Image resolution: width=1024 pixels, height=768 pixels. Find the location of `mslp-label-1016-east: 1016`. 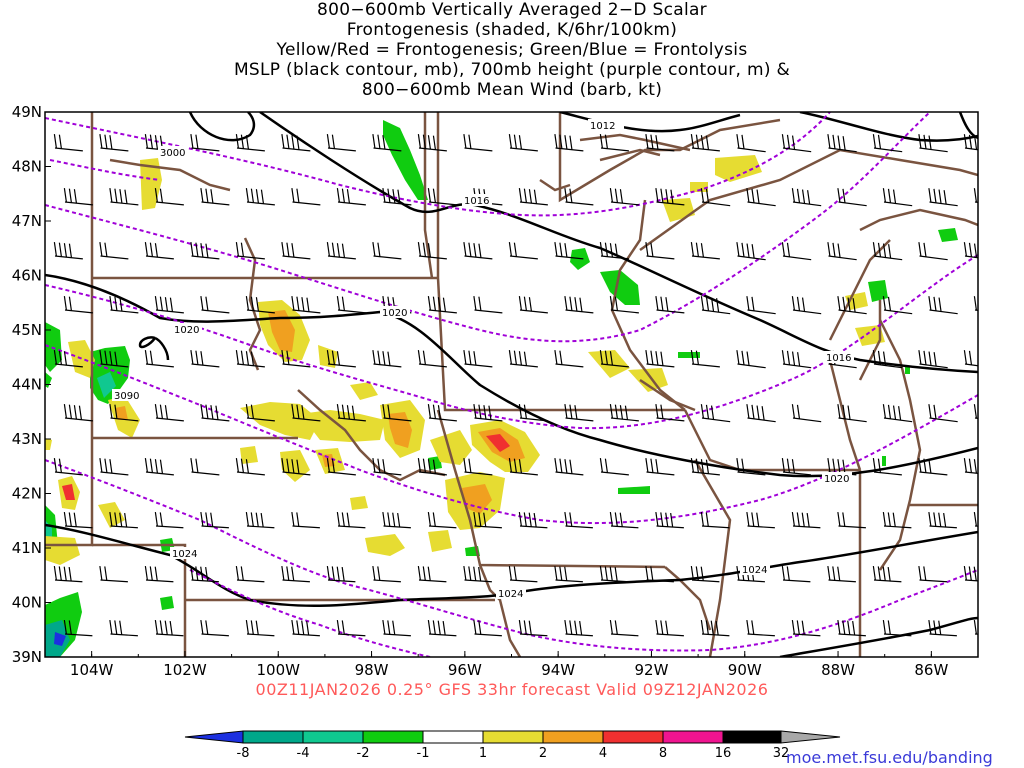

mslp-label-1016-east: 1016 is located at coordinates (839, 357).